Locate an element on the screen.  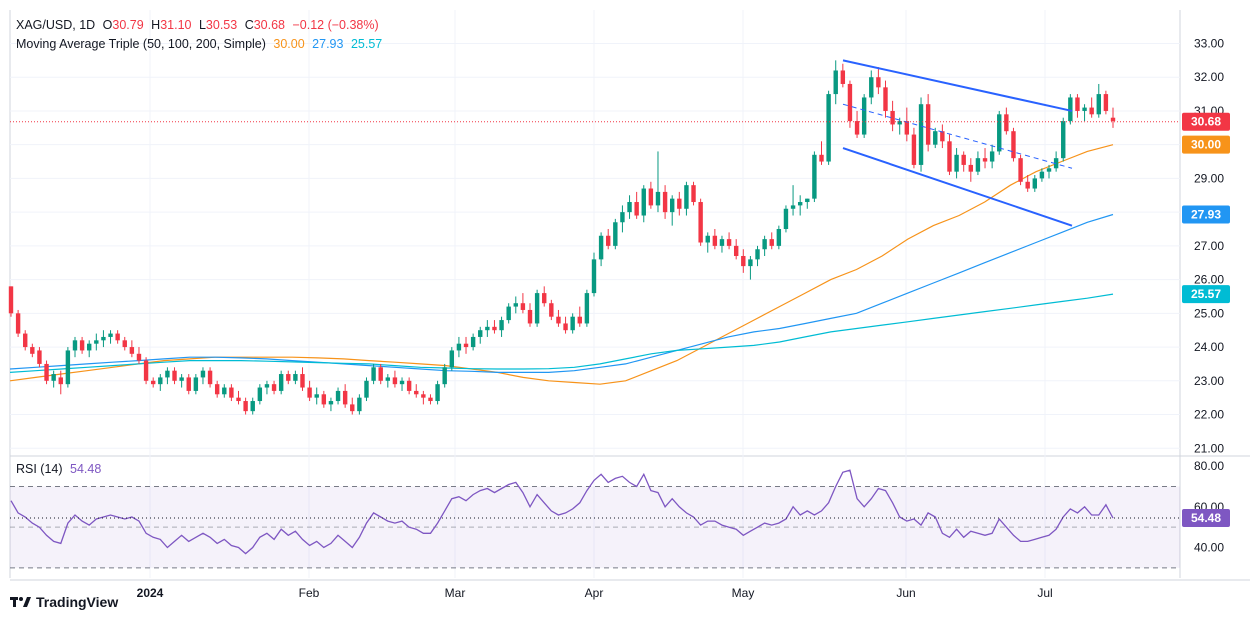
ma100-value: 27.93 is located at coordinates (328, 44).